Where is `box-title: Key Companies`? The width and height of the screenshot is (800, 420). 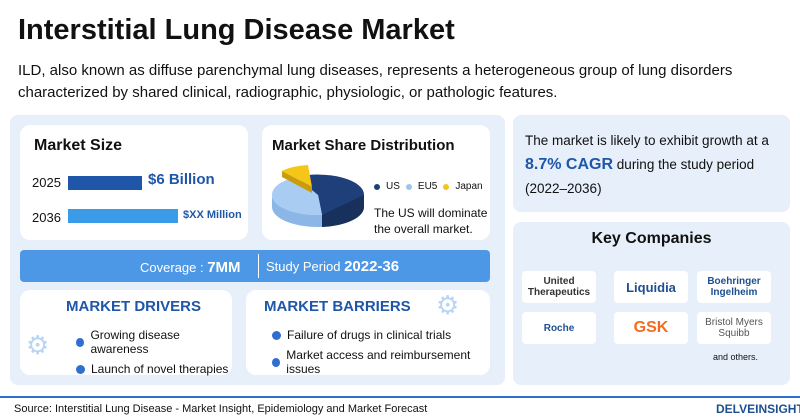
box-title: Key Companies is located at coordinates (651, 238).